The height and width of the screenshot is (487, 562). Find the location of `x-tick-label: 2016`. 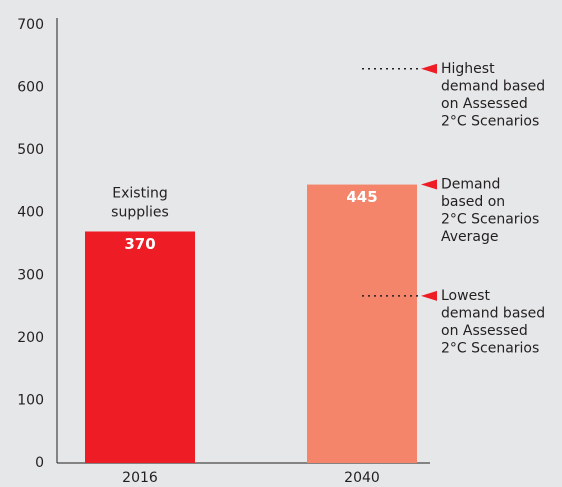

x-tick-label: 2016 is located at coordinates (140, 478).